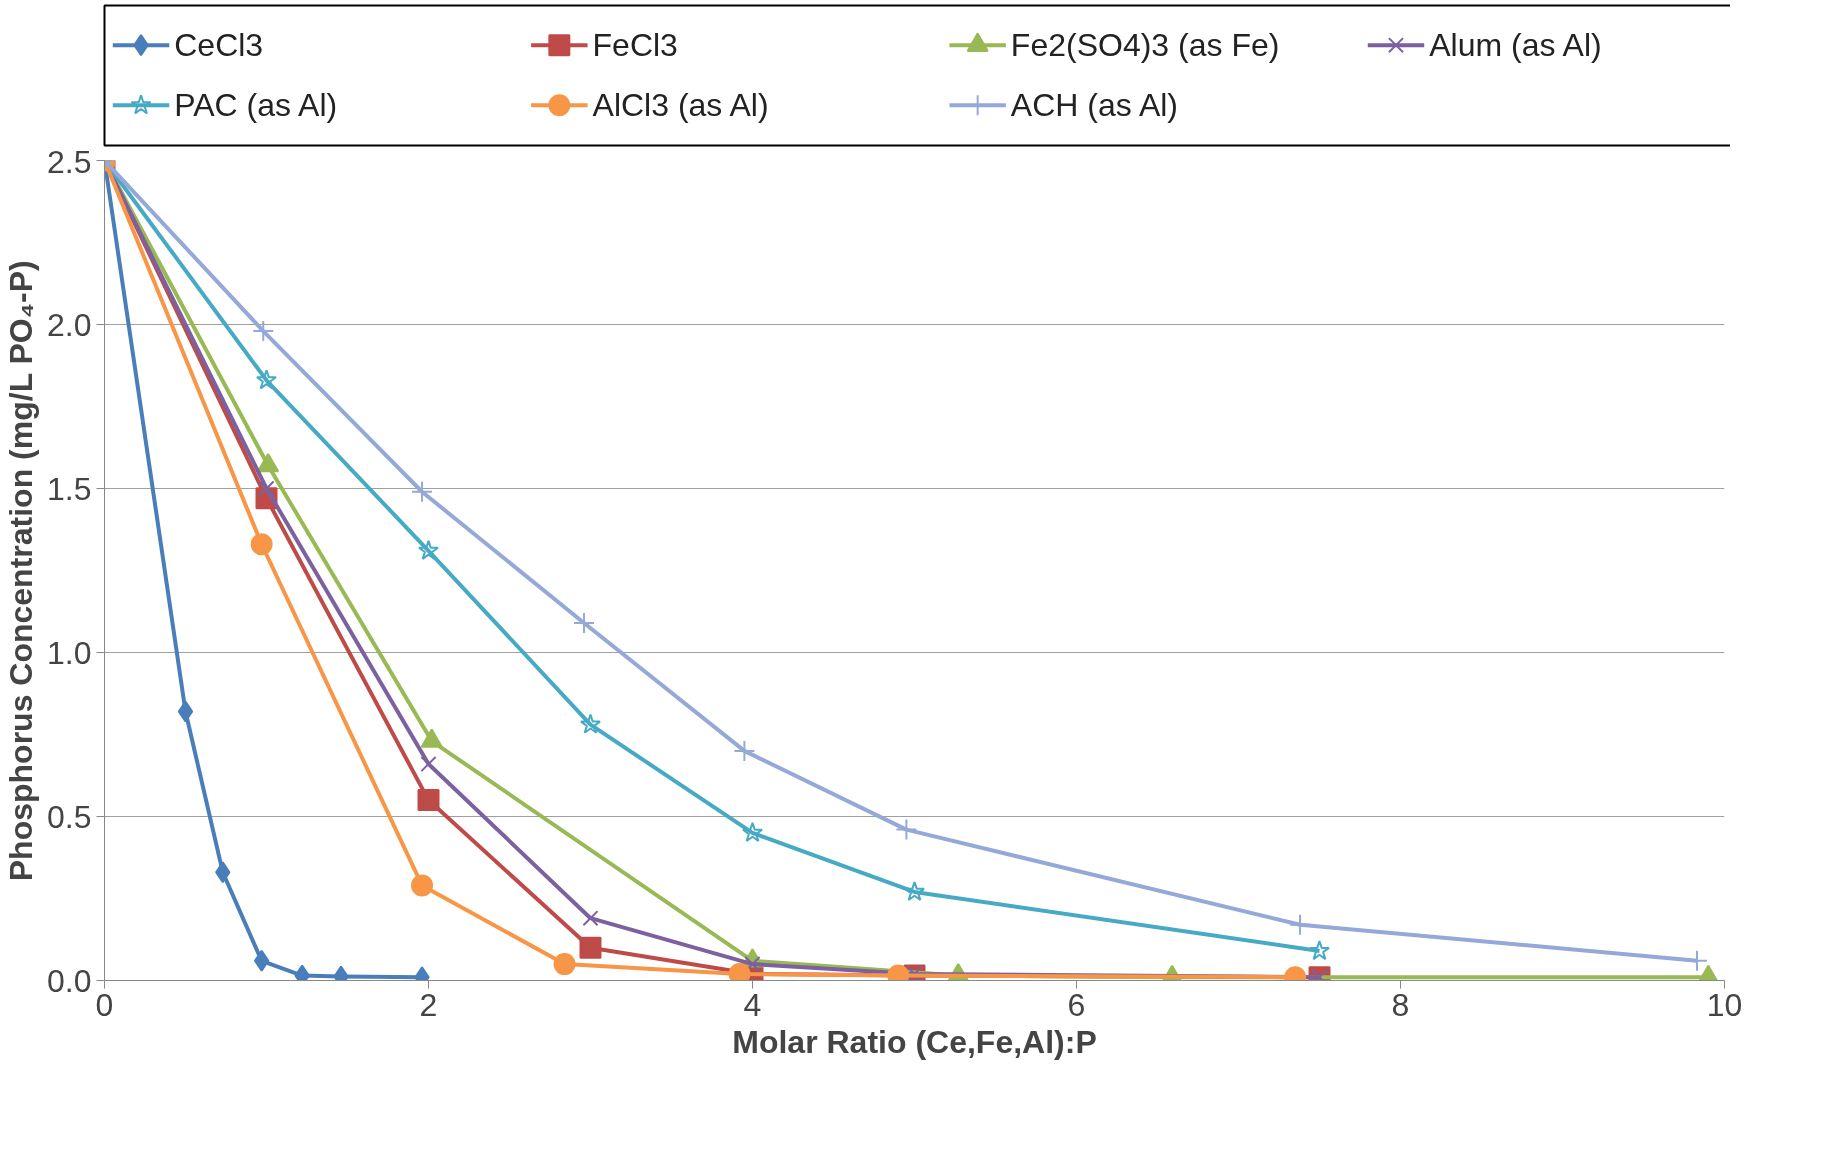 This screenshot has height=1164, width=1846. Describe the element at coordinates (1515, 45) in the screenshot. I see `legend-label: Alum (as Al)` at that location.